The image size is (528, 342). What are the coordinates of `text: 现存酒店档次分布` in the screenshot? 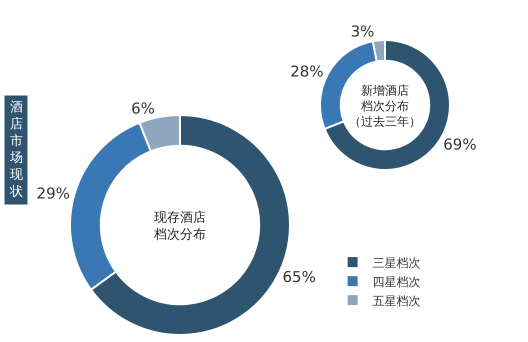 It's located at (179, 226).